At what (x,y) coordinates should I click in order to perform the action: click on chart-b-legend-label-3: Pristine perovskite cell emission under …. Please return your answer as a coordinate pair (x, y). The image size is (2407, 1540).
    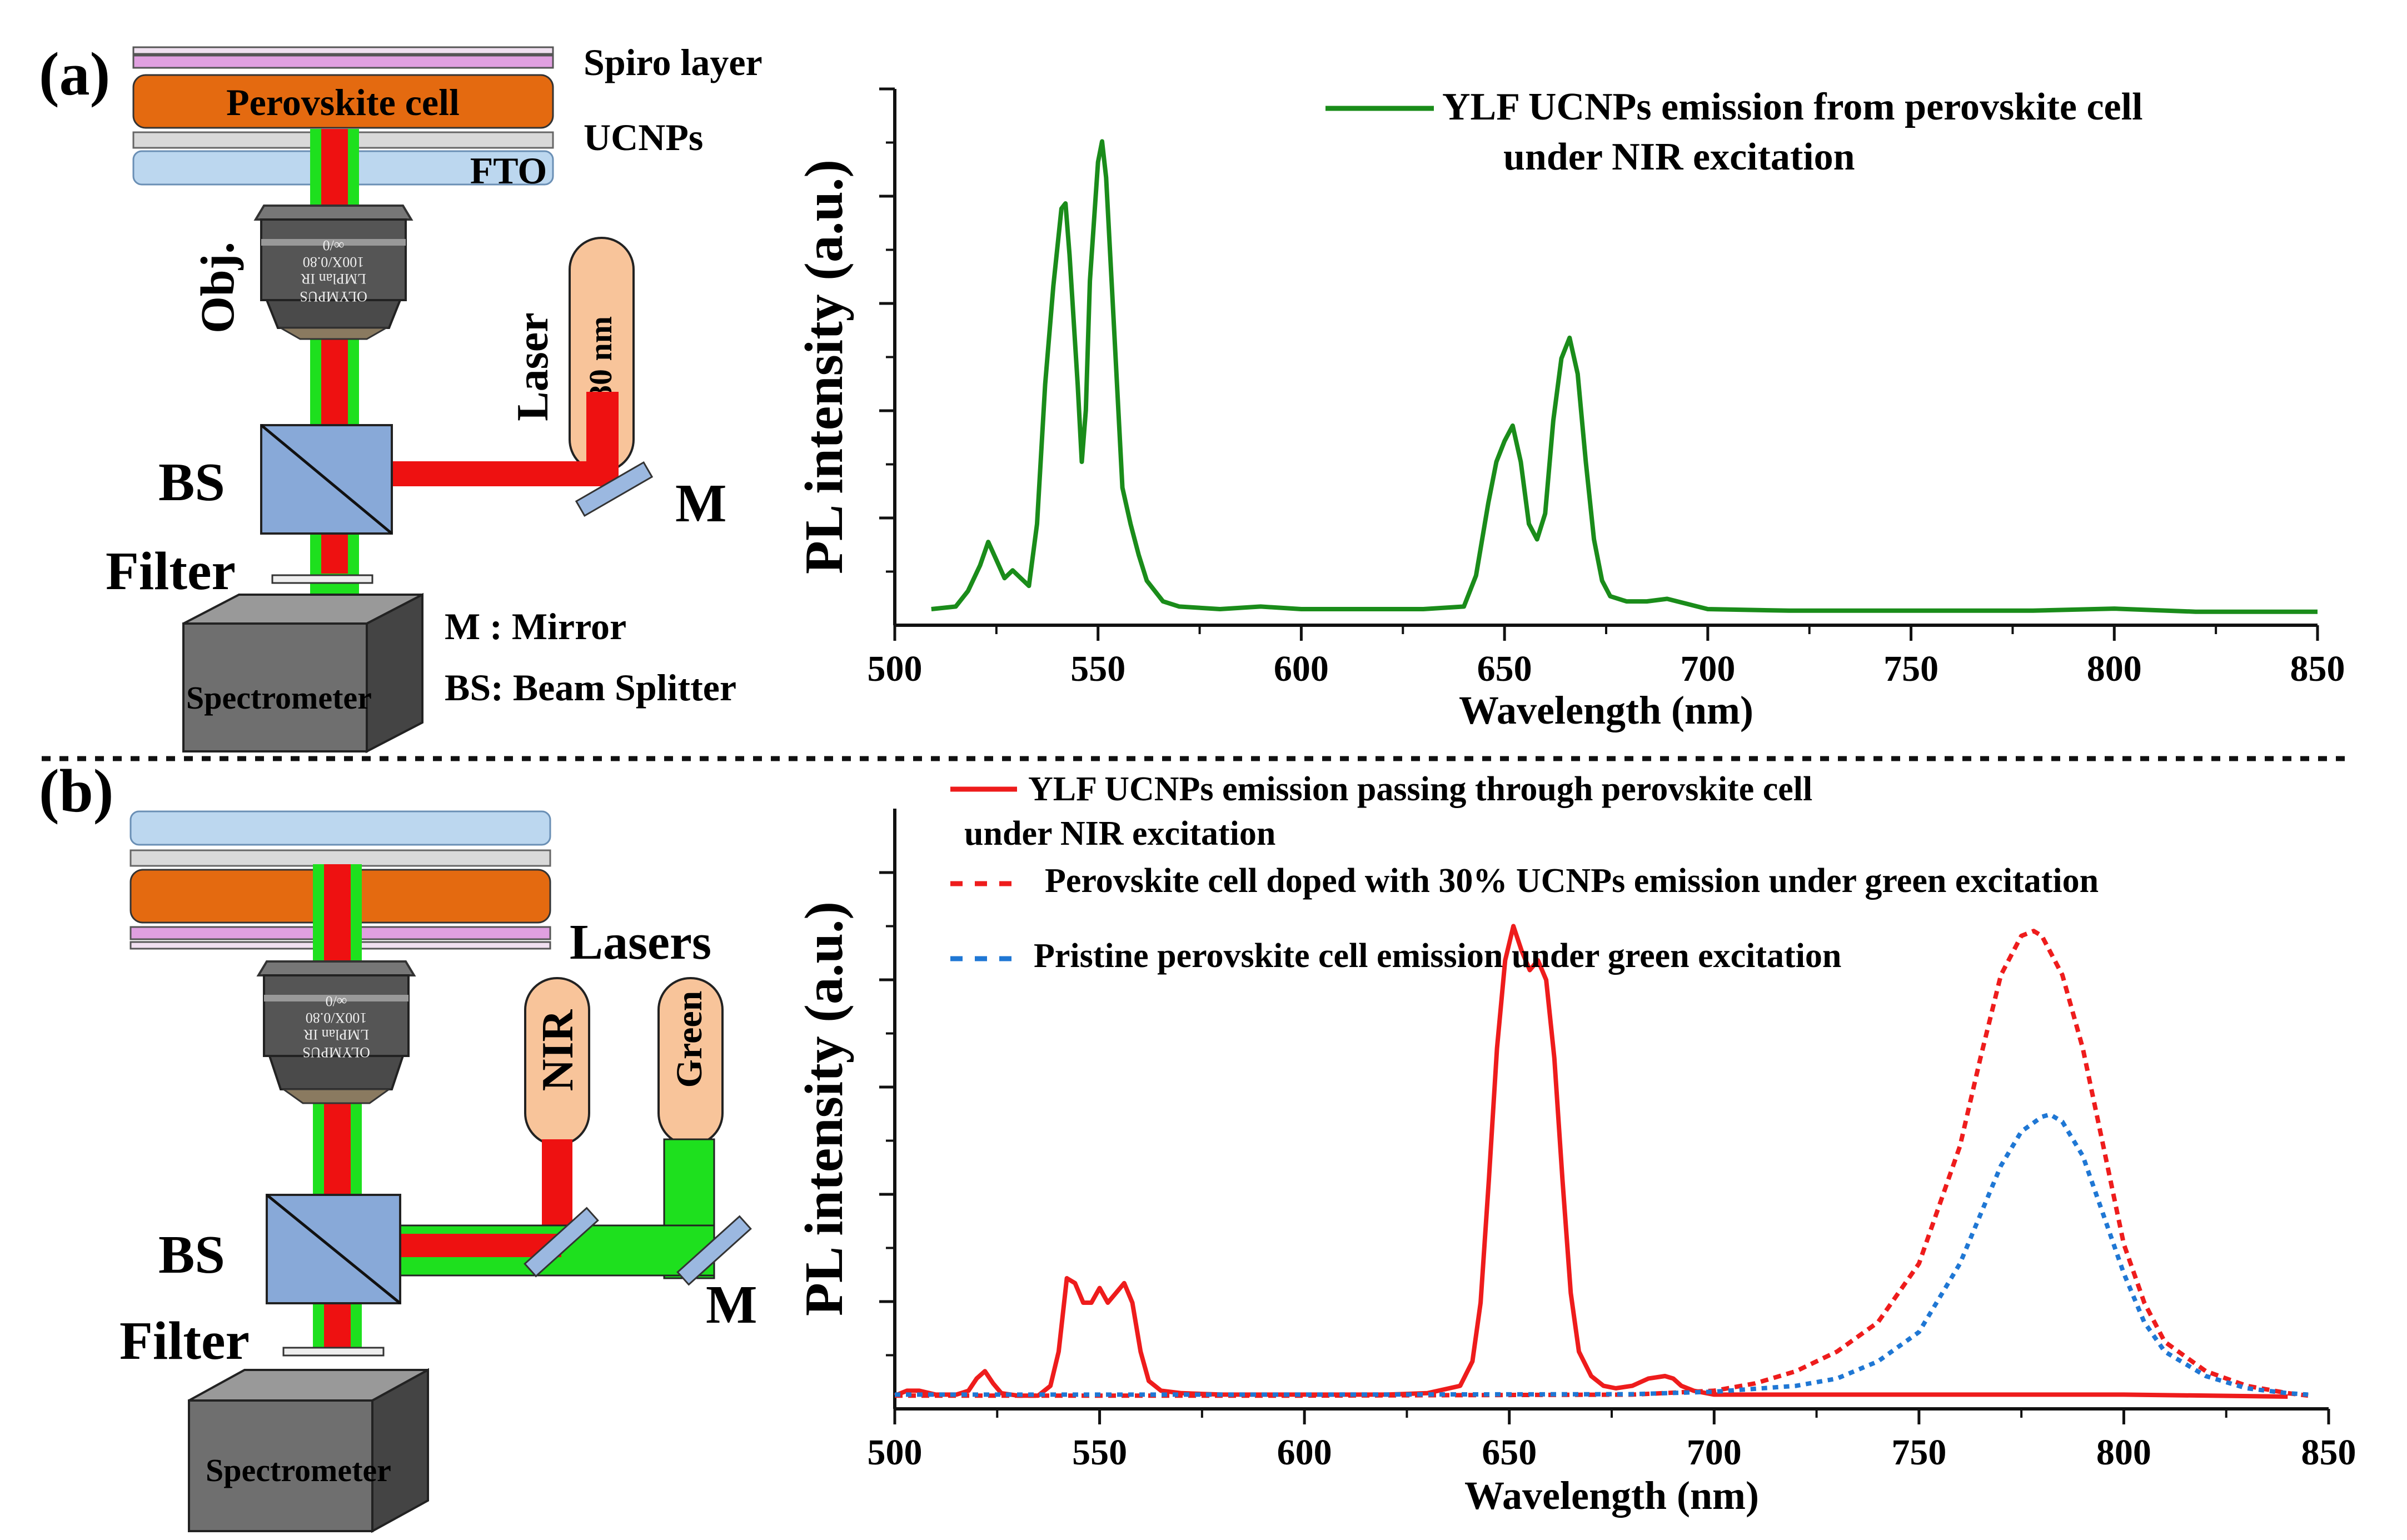
    Looking at the image, I should click on (1437, 956).